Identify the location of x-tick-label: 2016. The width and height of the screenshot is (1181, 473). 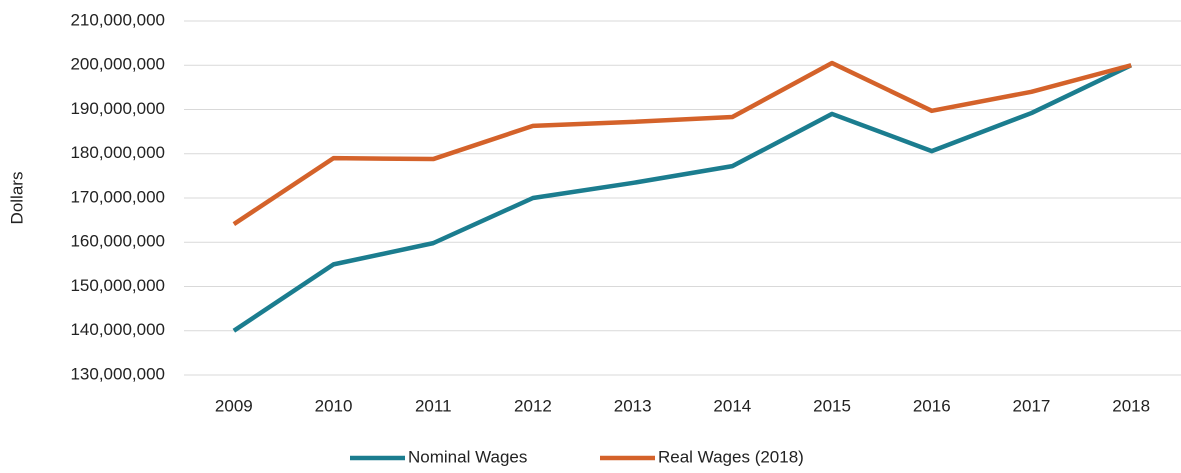
(932, 405).